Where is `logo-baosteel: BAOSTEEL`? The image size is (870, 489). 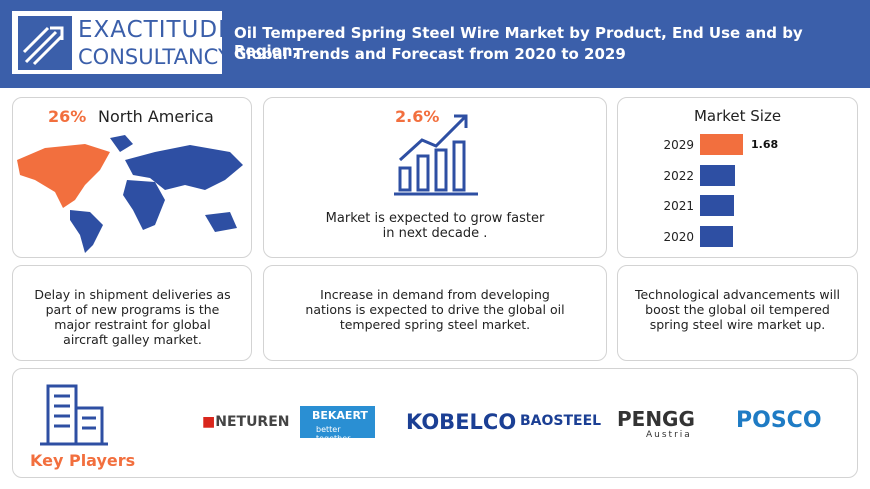
logo-baosteel: BAOSTEEL is located at coordinates (561, 421).